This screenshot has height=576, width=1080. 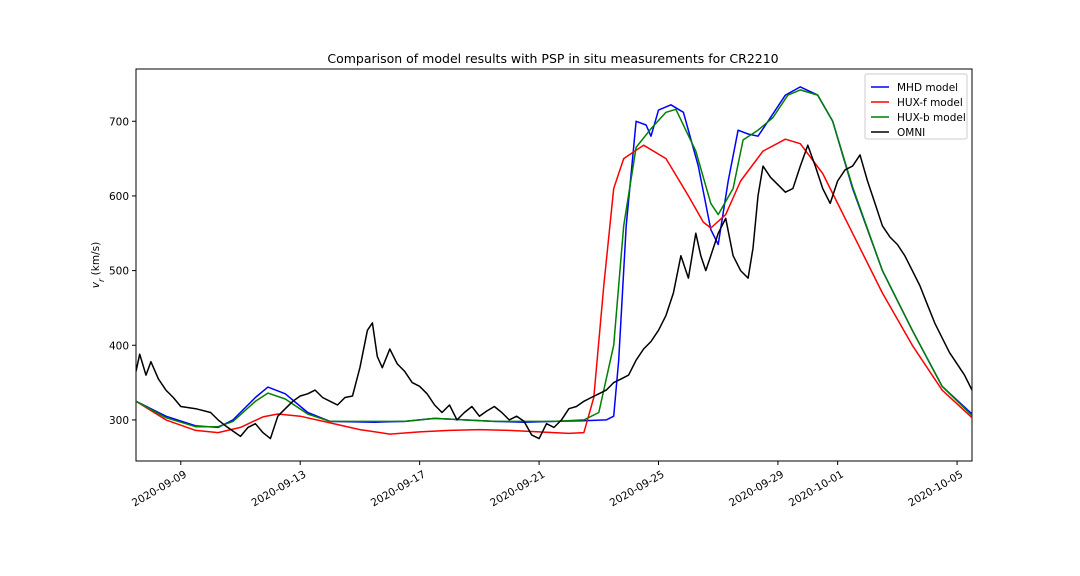 I want to click on legend: MHD model HUX-f model HUX-b model OMNI, so click(x=916, y=106).